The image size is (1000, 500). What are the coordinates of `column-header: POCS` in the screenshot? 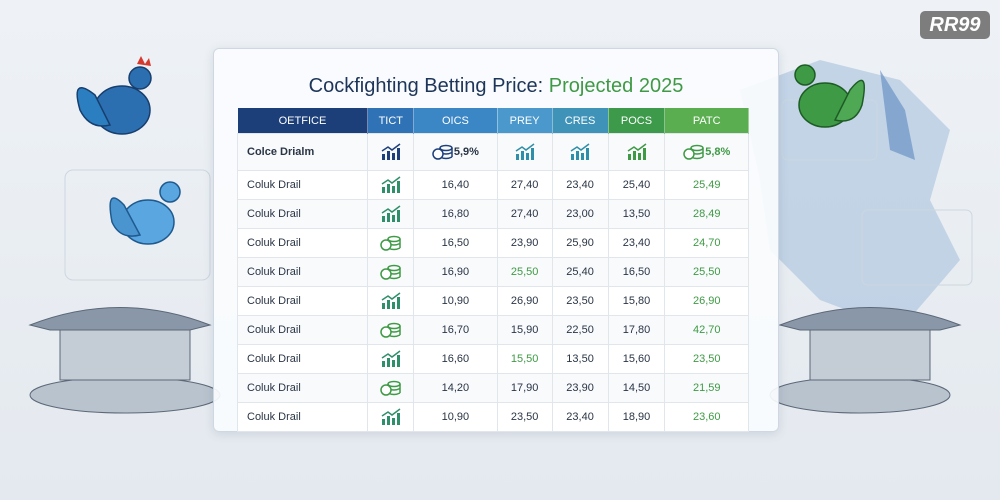 It's located at (637, 121).